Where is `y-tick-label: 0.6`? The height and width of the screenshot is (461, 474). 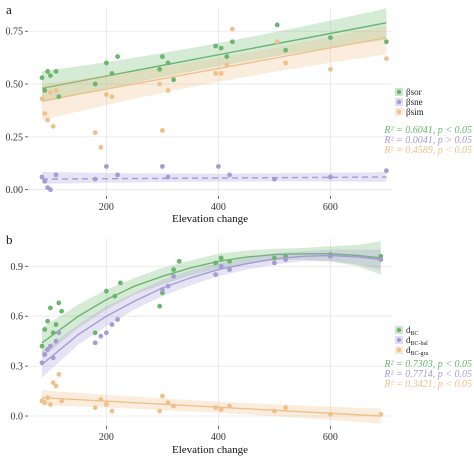 y-tick-label: 0.6 is located at coordinates (17, 317).